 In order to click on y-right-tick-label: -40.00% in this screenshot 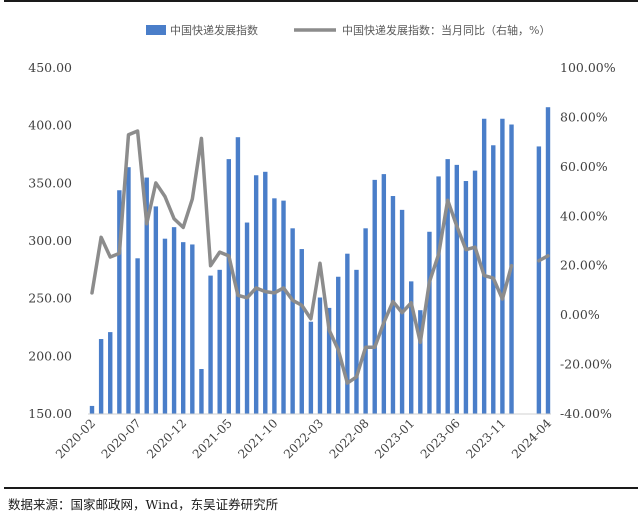, I will do `click(586, 413)`.